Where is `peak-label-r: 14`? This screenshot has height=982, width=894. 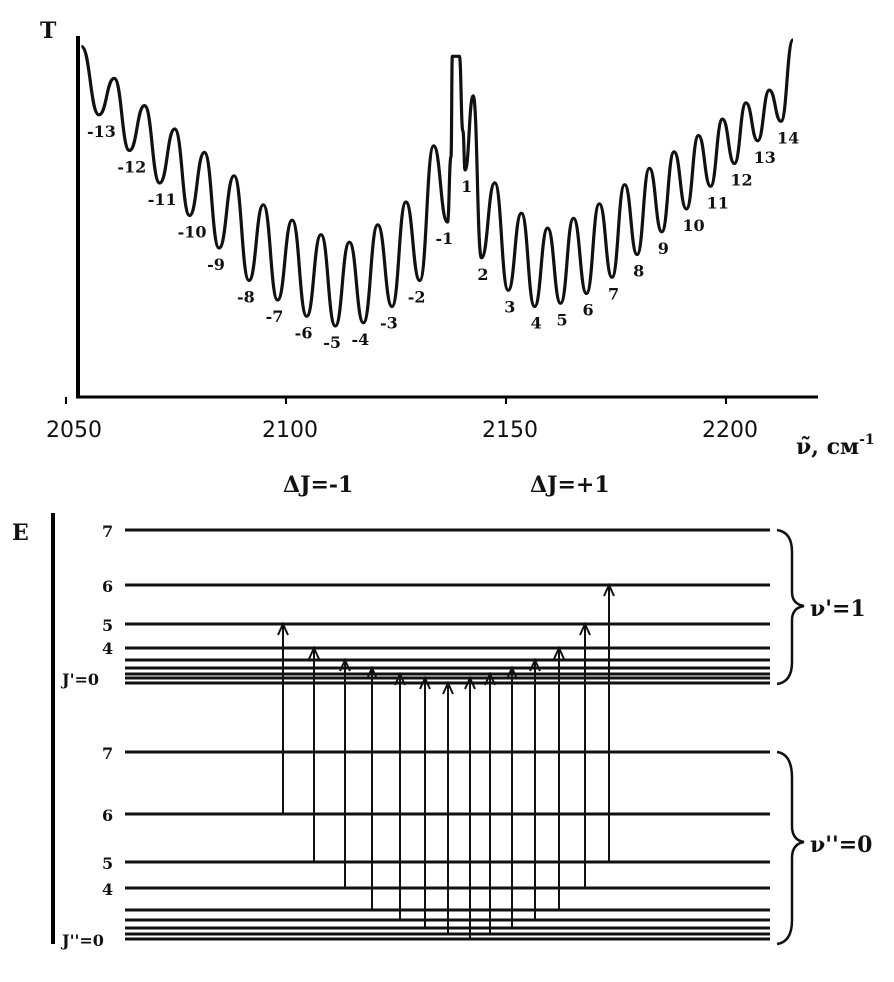
peak-label-r: 14 is located at coordinates (788, 137).